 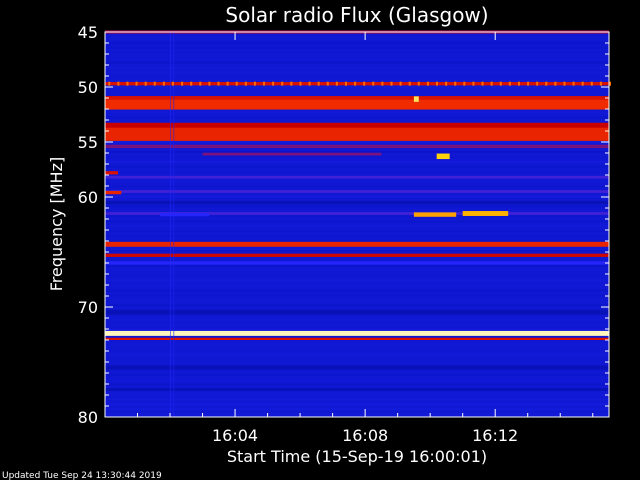 What do you see at coordinates (365, 435) in the screenshot?
I see `x-tick-label: 16:08` at bounding box center [365, 435].